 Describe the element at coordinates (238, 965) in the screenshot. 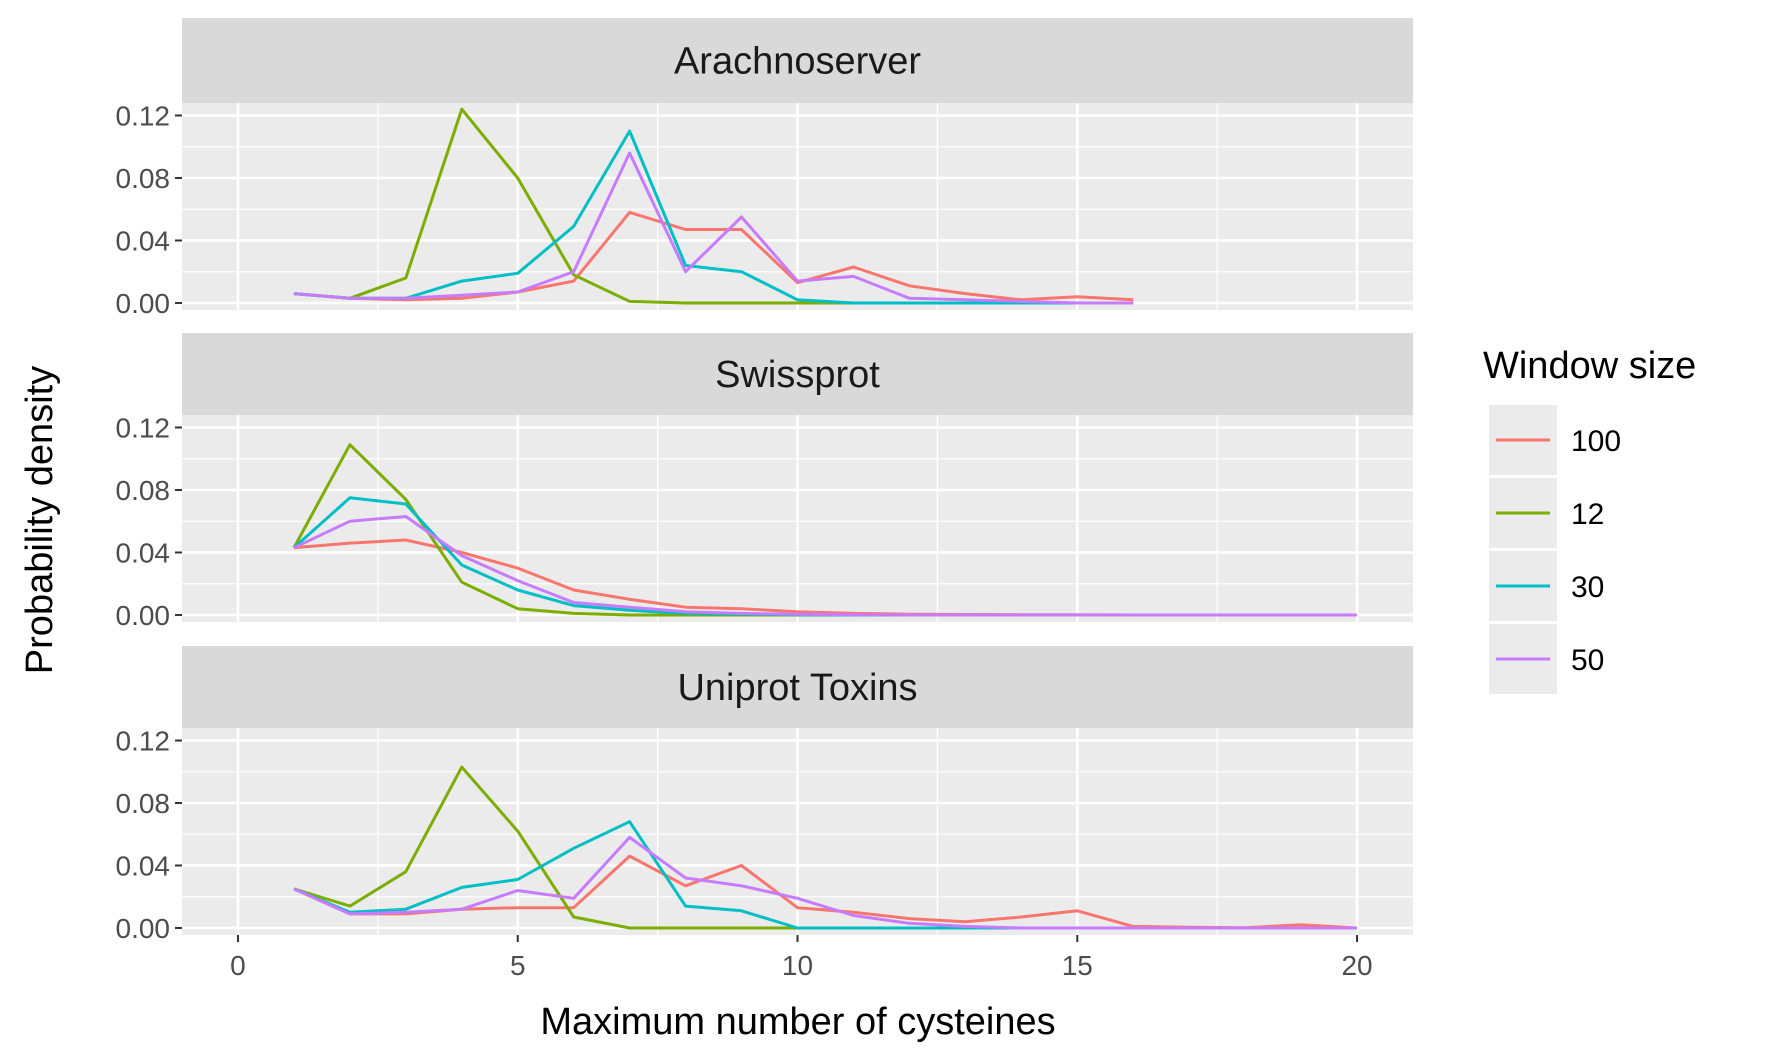

I see `x-tick-label: 0` at that location.